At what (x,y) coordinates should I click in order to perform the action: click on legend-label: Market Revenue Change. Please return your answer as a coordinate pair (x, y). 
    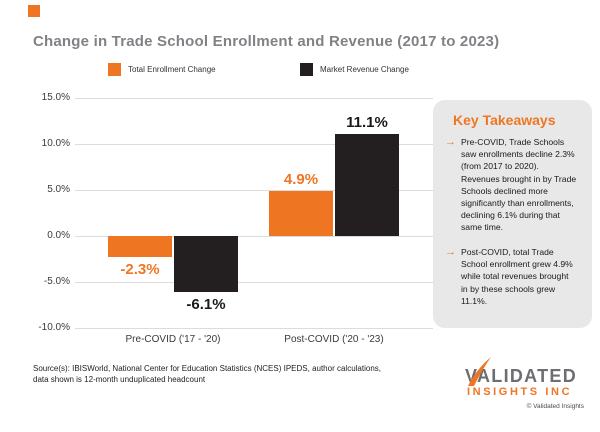
    Looking at the image, I should click on (364, 69).